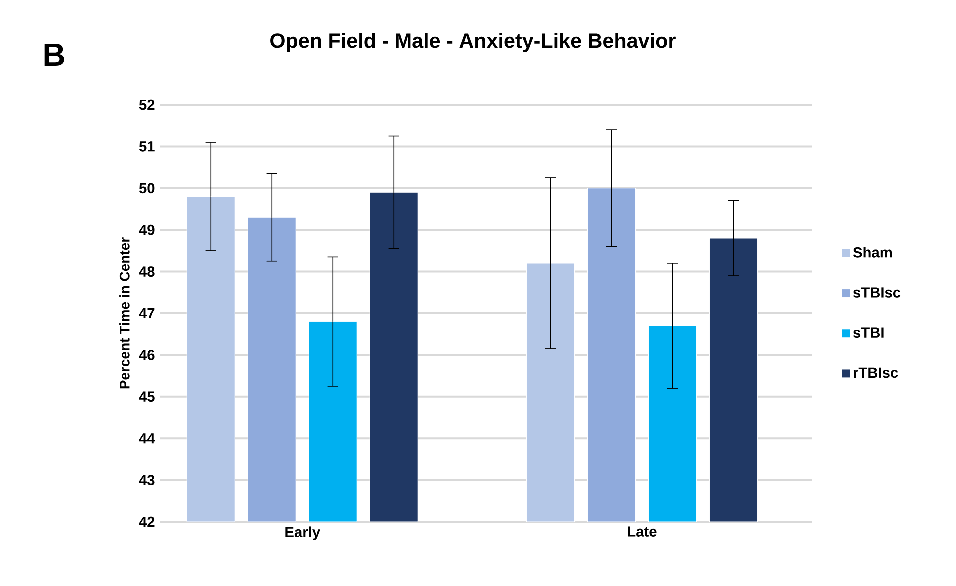 This screenshot has width=956, height=586. I want to click on chart-title: Open Field - Male - Anxiety-Like Behavior, so click(473, 42).